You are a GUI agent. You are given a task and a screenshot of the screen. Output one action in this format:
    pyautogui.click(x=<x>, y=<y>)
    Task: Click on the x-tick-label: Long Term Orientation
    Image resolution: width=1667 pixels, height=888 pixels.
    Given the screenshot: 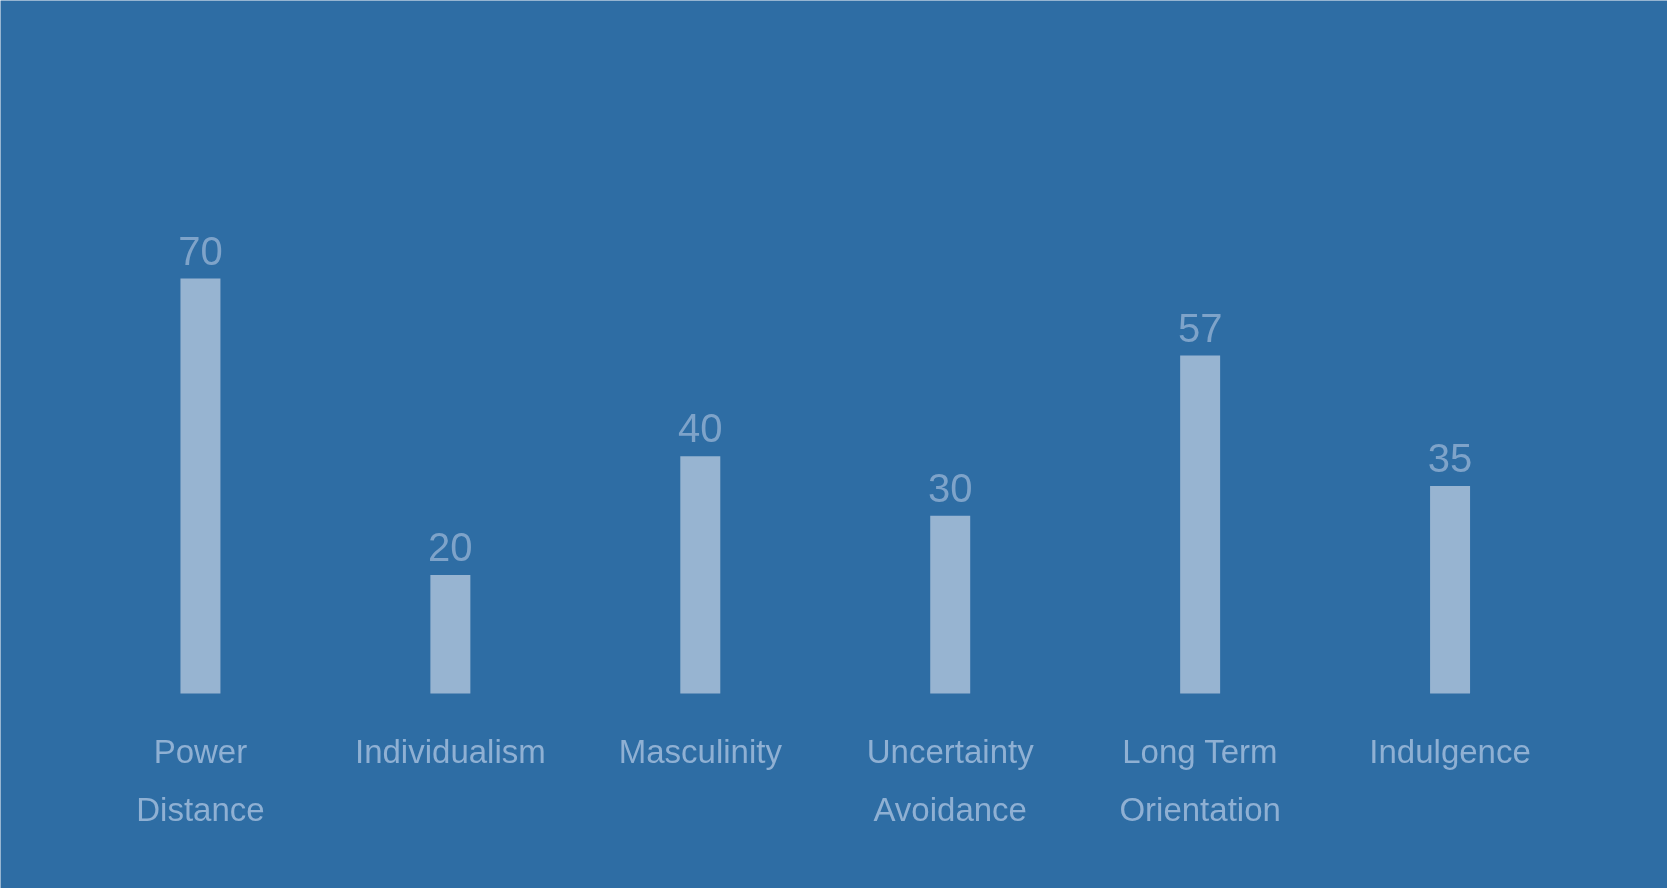 What is the action you would take?
    pyautogui.click(x=1200, y=780)
    